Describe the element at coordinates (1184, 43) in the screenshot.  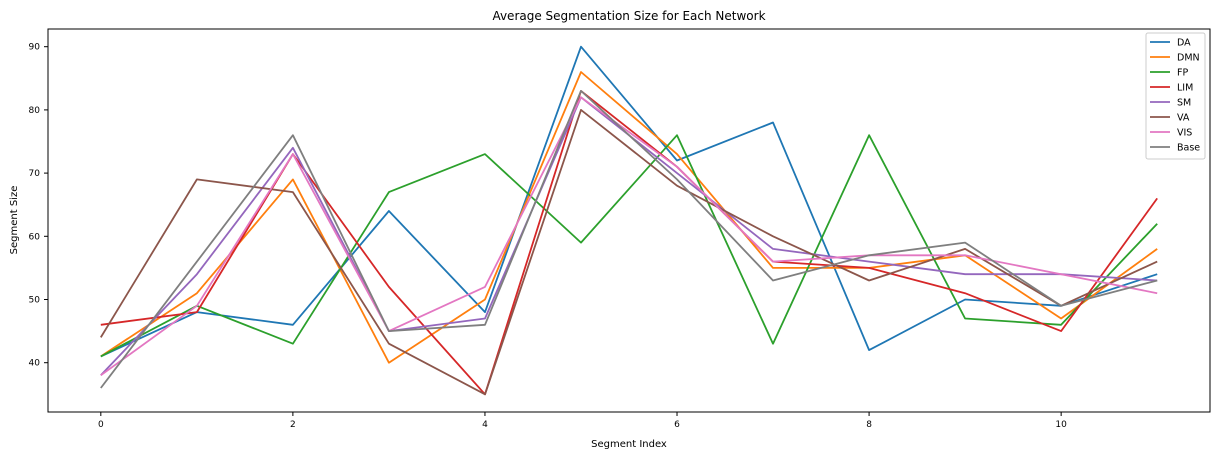
I see `legend-label-da: DA` at that location.